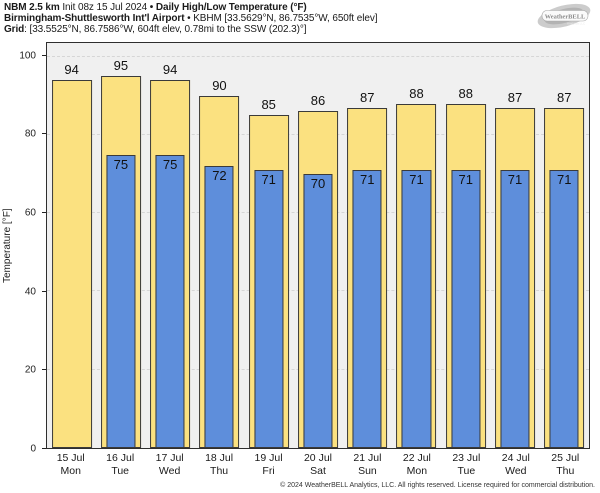  I want to click on x-tick-day: Fri, so click(268, 471).